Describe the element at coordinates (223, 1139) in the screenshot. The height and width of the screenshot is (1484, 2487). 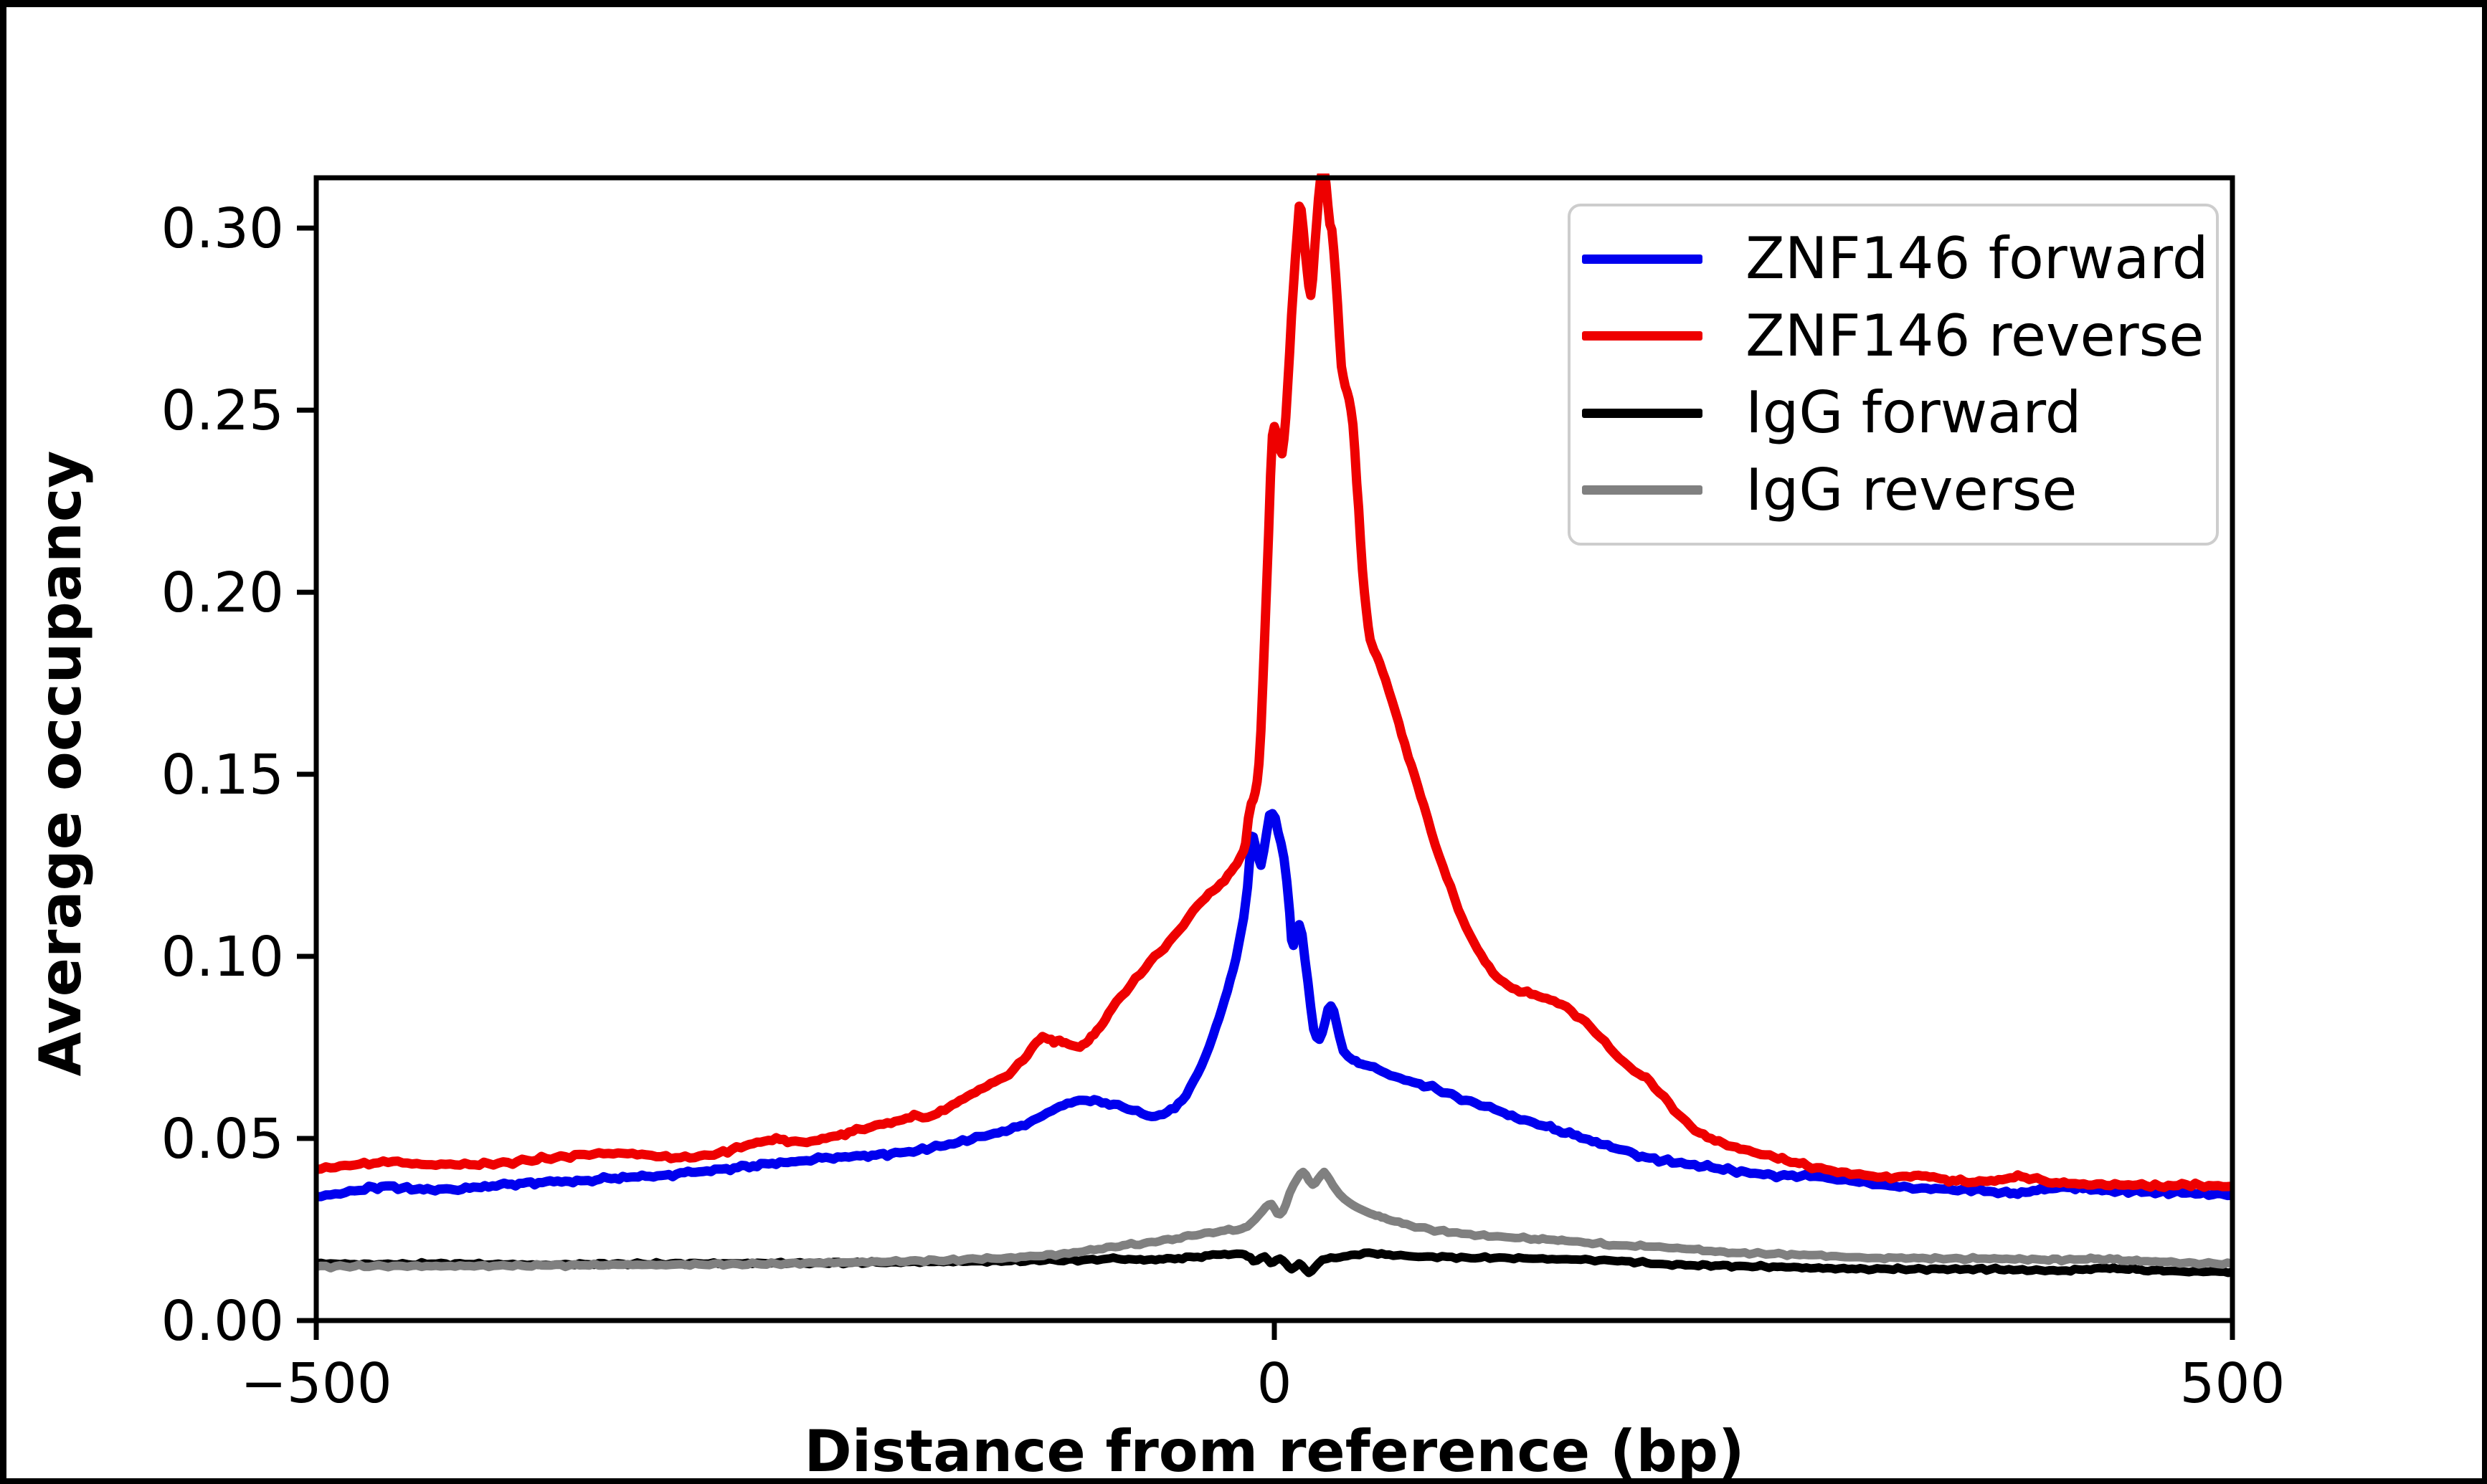
I see `y-tick-label: 0.05` at that location.